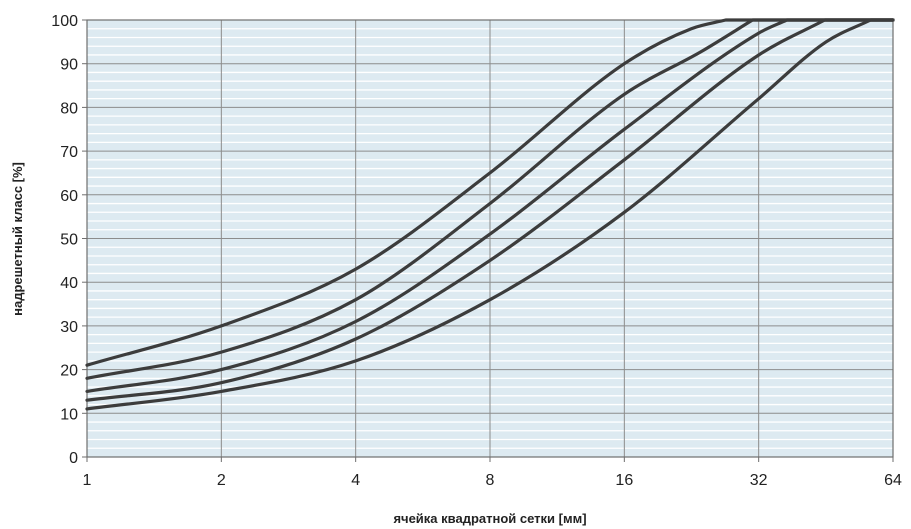 The width and height of the screenshot is (911, 529). Describe the element at coordinates (759, 480) in the screenshot. I see `x-tick-label: 32` at that location.